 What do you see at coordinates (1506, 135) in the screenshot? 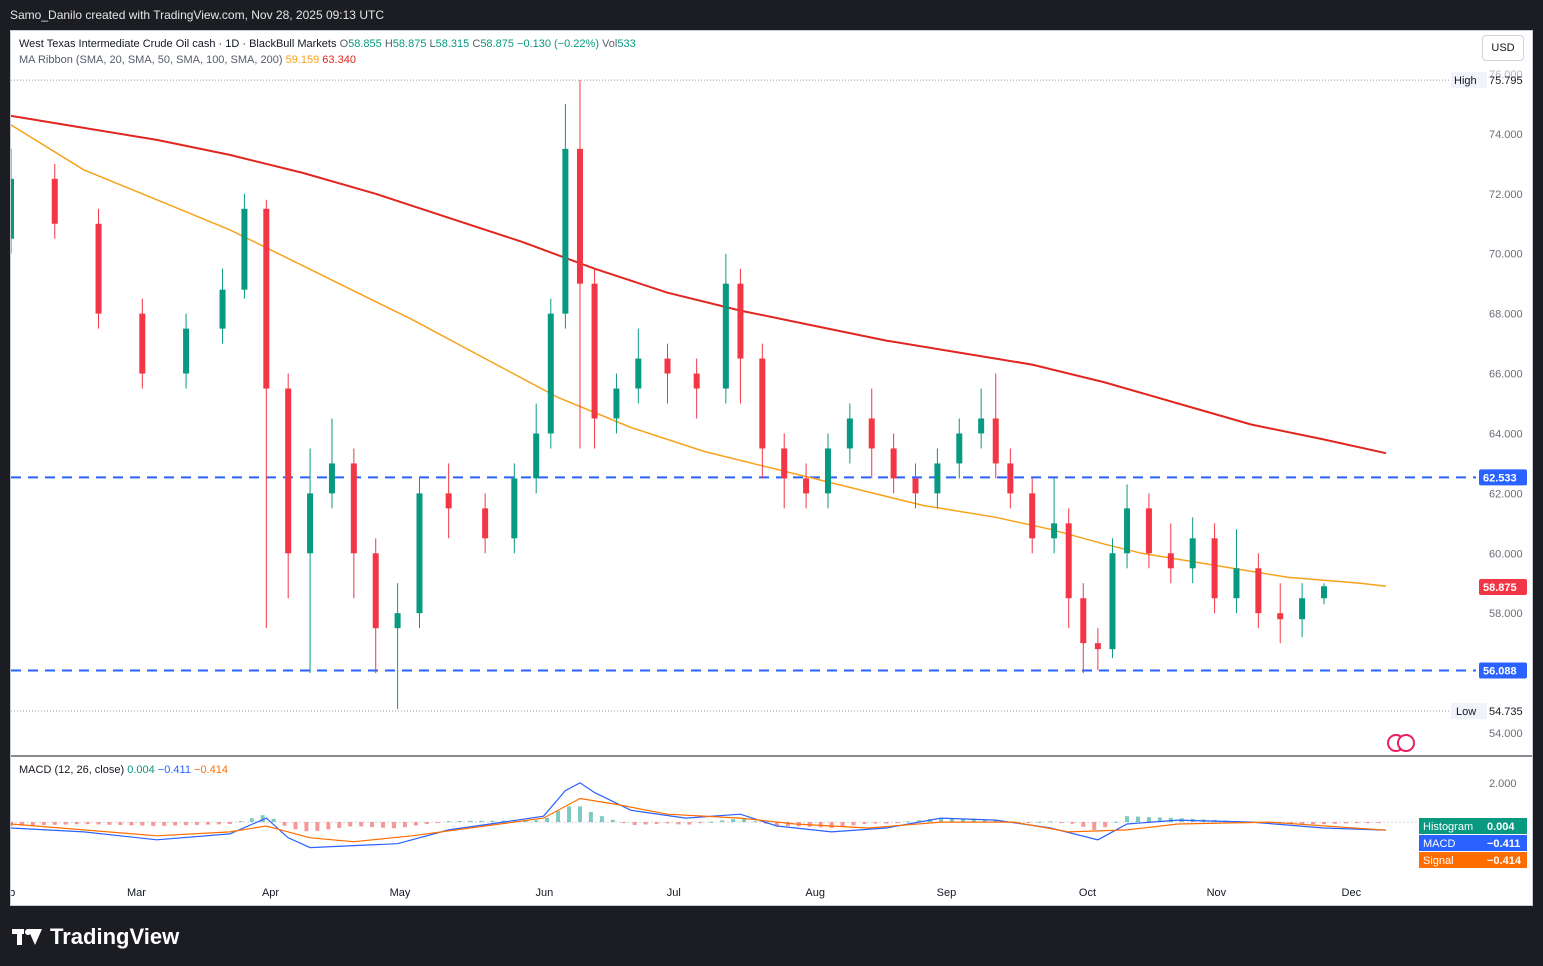
I see `y-tick-label: 74.000` at bounding box center [1506, 135].